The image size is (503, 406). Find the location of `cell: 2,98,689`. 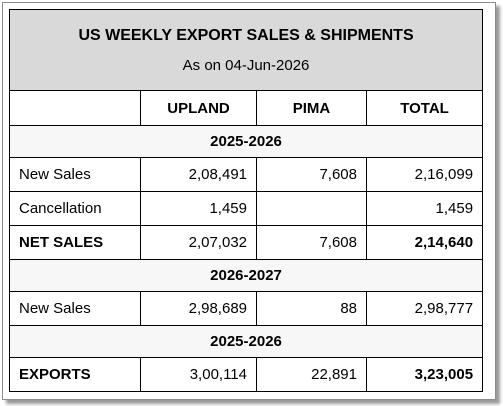

cell: 2,98,689 is located at coordinates (198, 308).